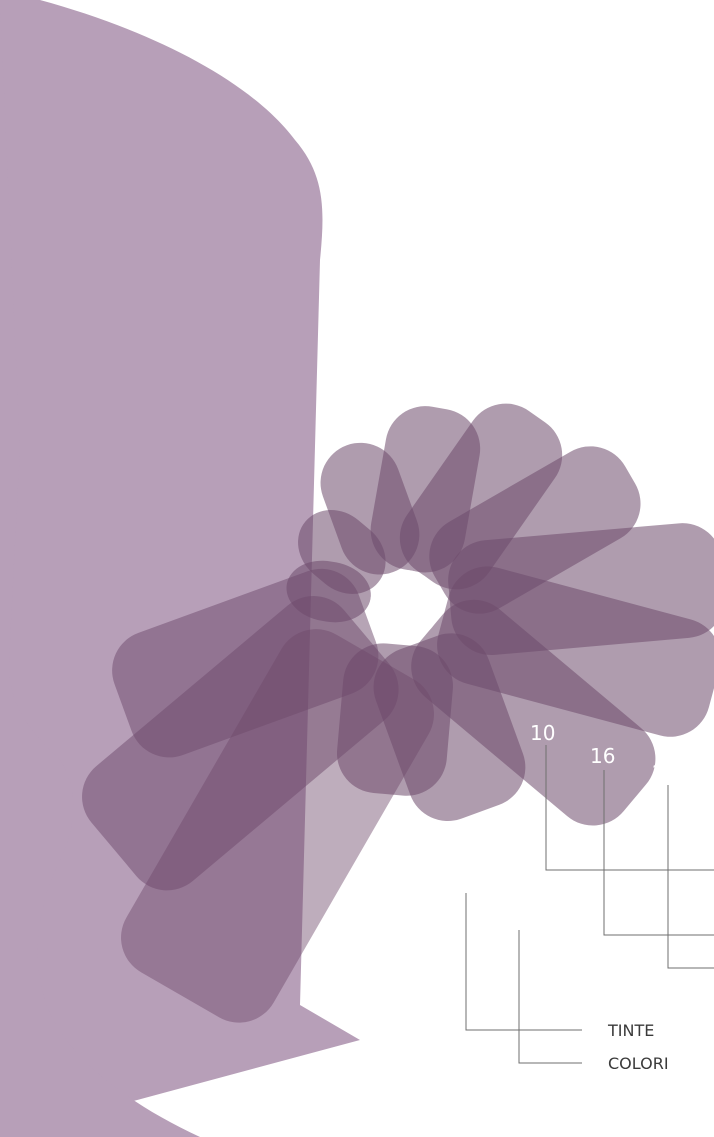  I want to click on callout-number-30: 30, so click(517, 917).